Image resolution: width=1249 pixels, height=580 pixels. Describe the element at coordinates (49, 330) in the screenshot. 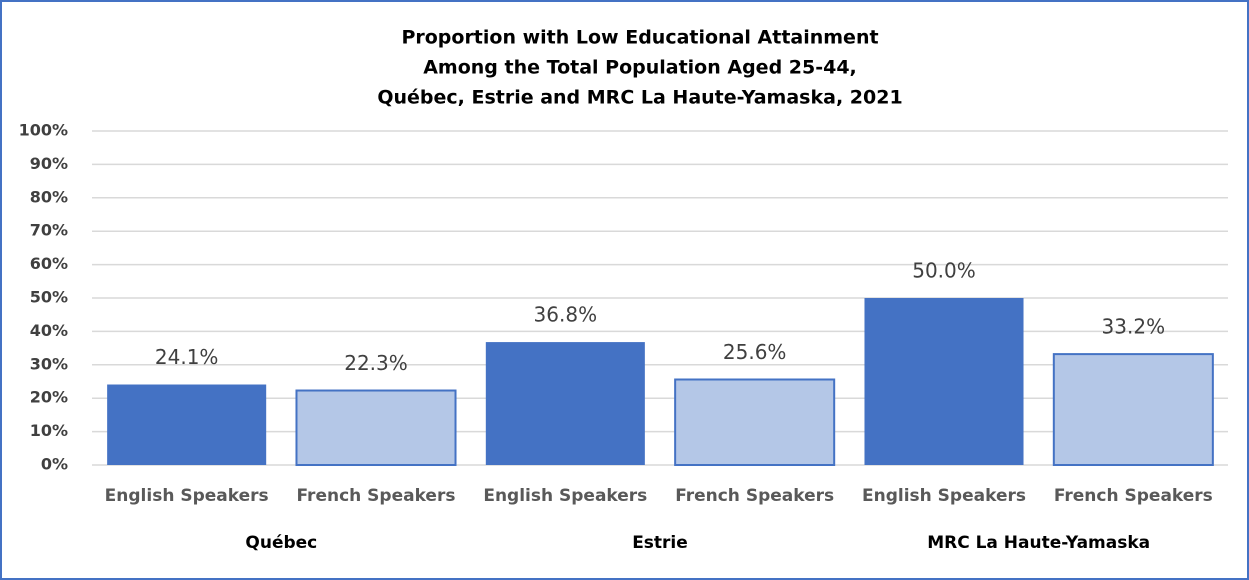

I see `y-tick-label: 40%` at that location.